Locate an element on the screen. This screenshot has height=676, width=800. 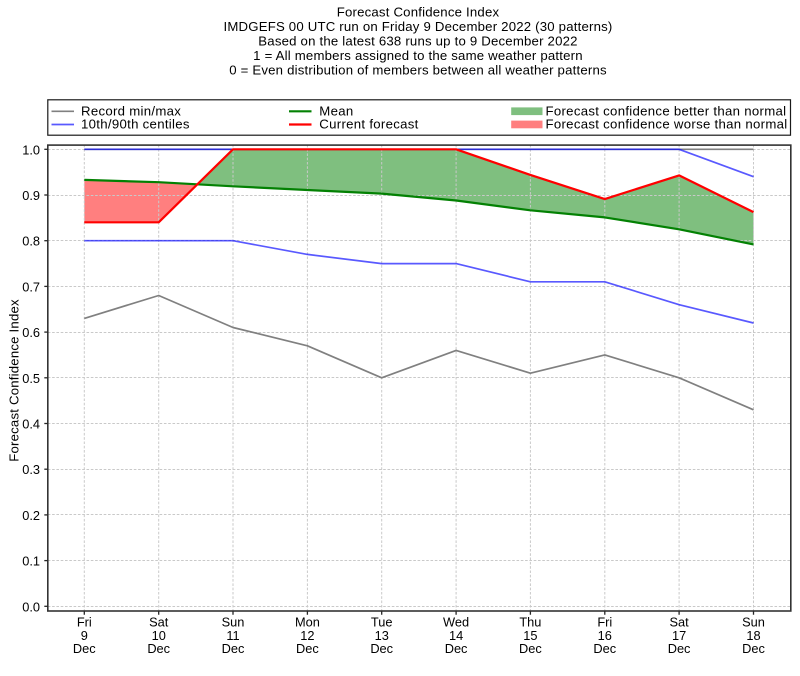
svg-text: 0.5 is located at coordinates (31, 378).